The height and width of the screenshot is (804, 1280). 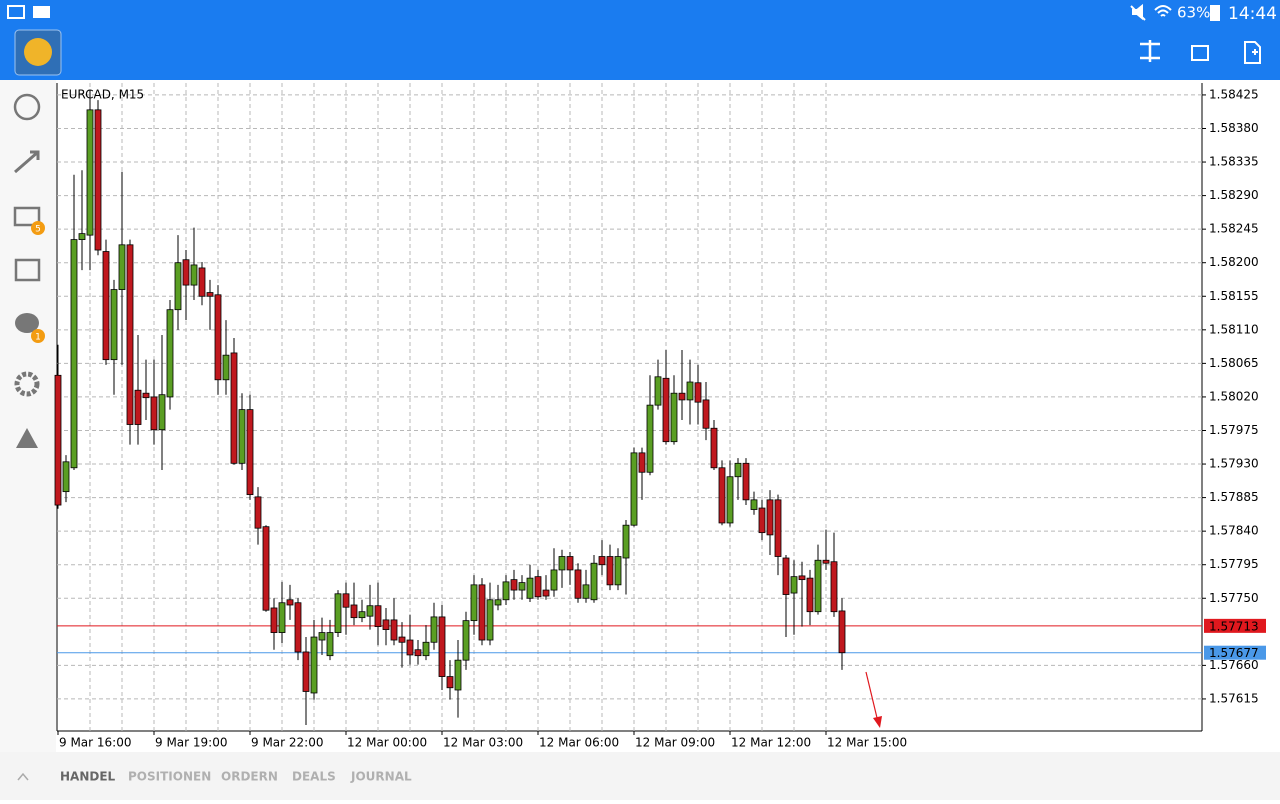 I want to click on y-tick-label: 1.57795, so click(x=1234, y=564).